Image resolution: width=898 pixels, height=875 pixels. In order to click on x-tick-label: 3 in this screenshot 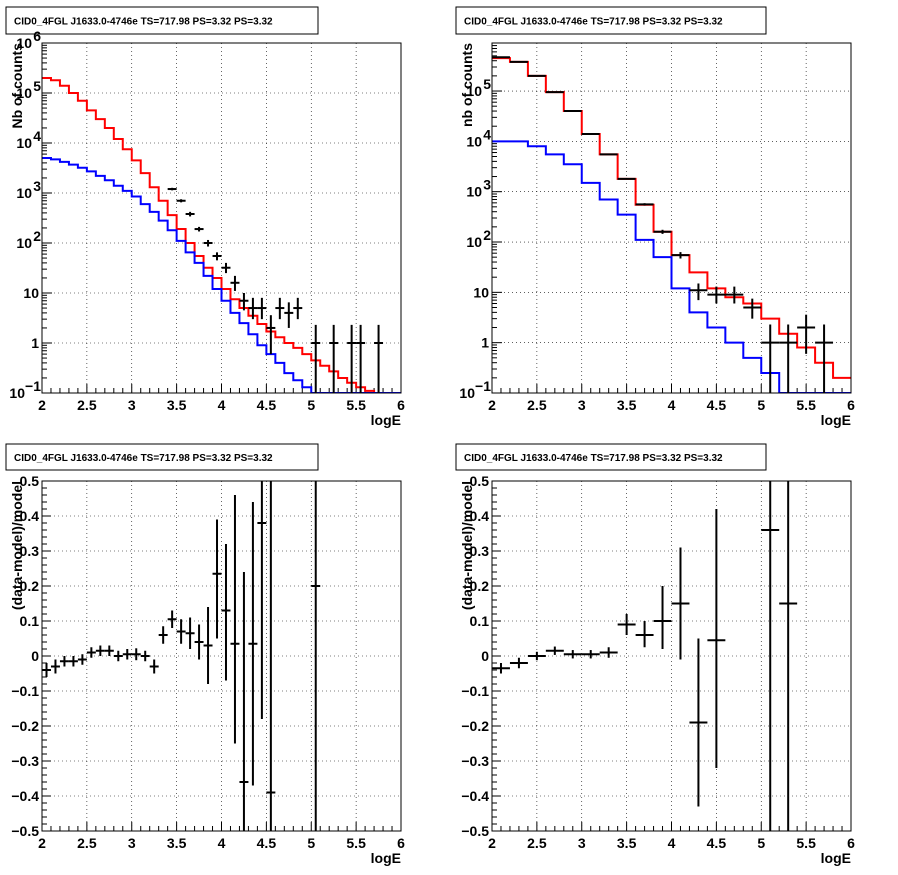, I will do `click(132, 405)`.